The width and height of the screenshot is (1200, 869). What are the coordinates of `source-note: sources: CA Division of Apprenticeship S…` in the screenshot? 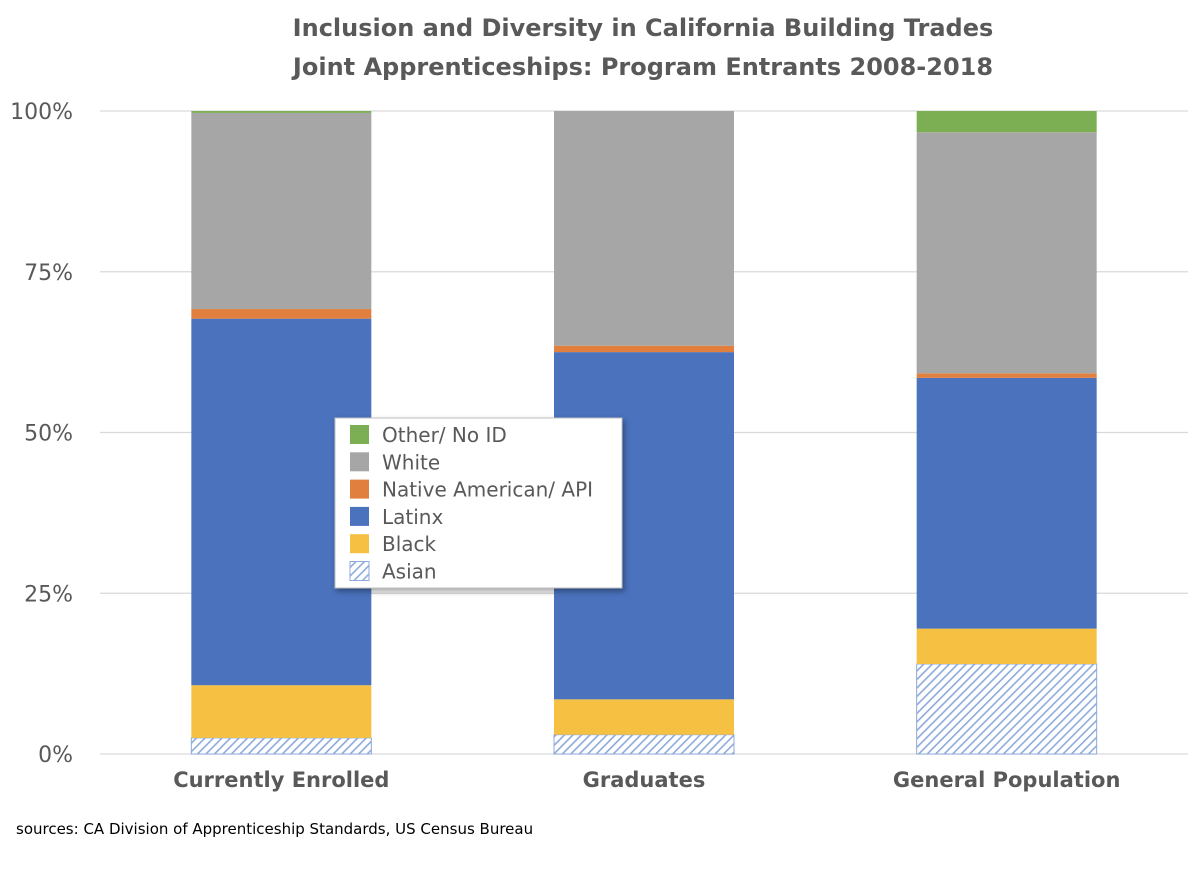 It's located at (274, 829).